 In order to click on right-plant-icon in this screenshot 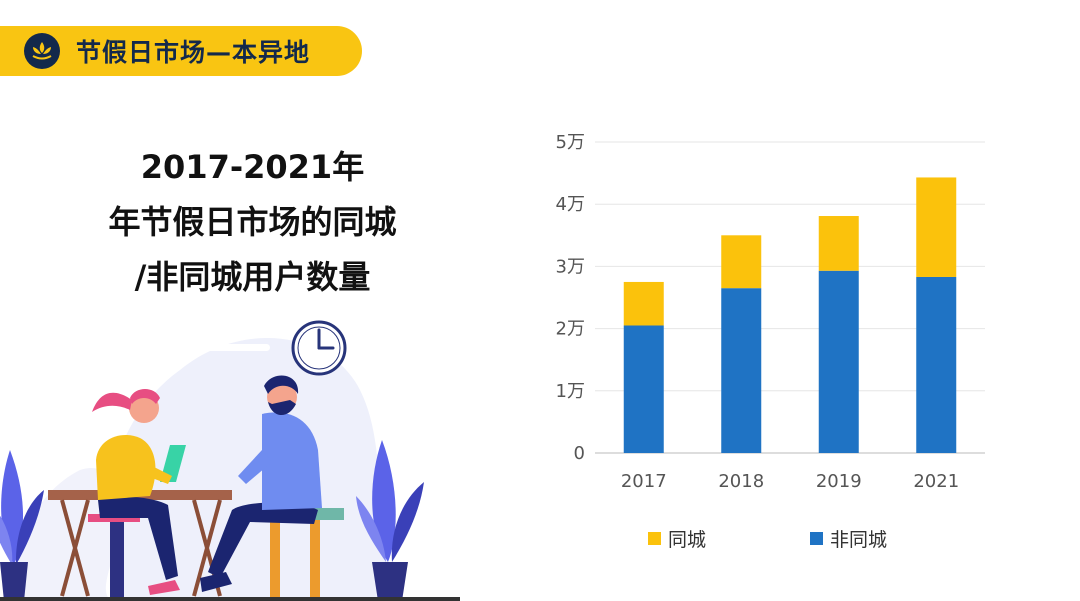, I will do `click(390, 520)`.